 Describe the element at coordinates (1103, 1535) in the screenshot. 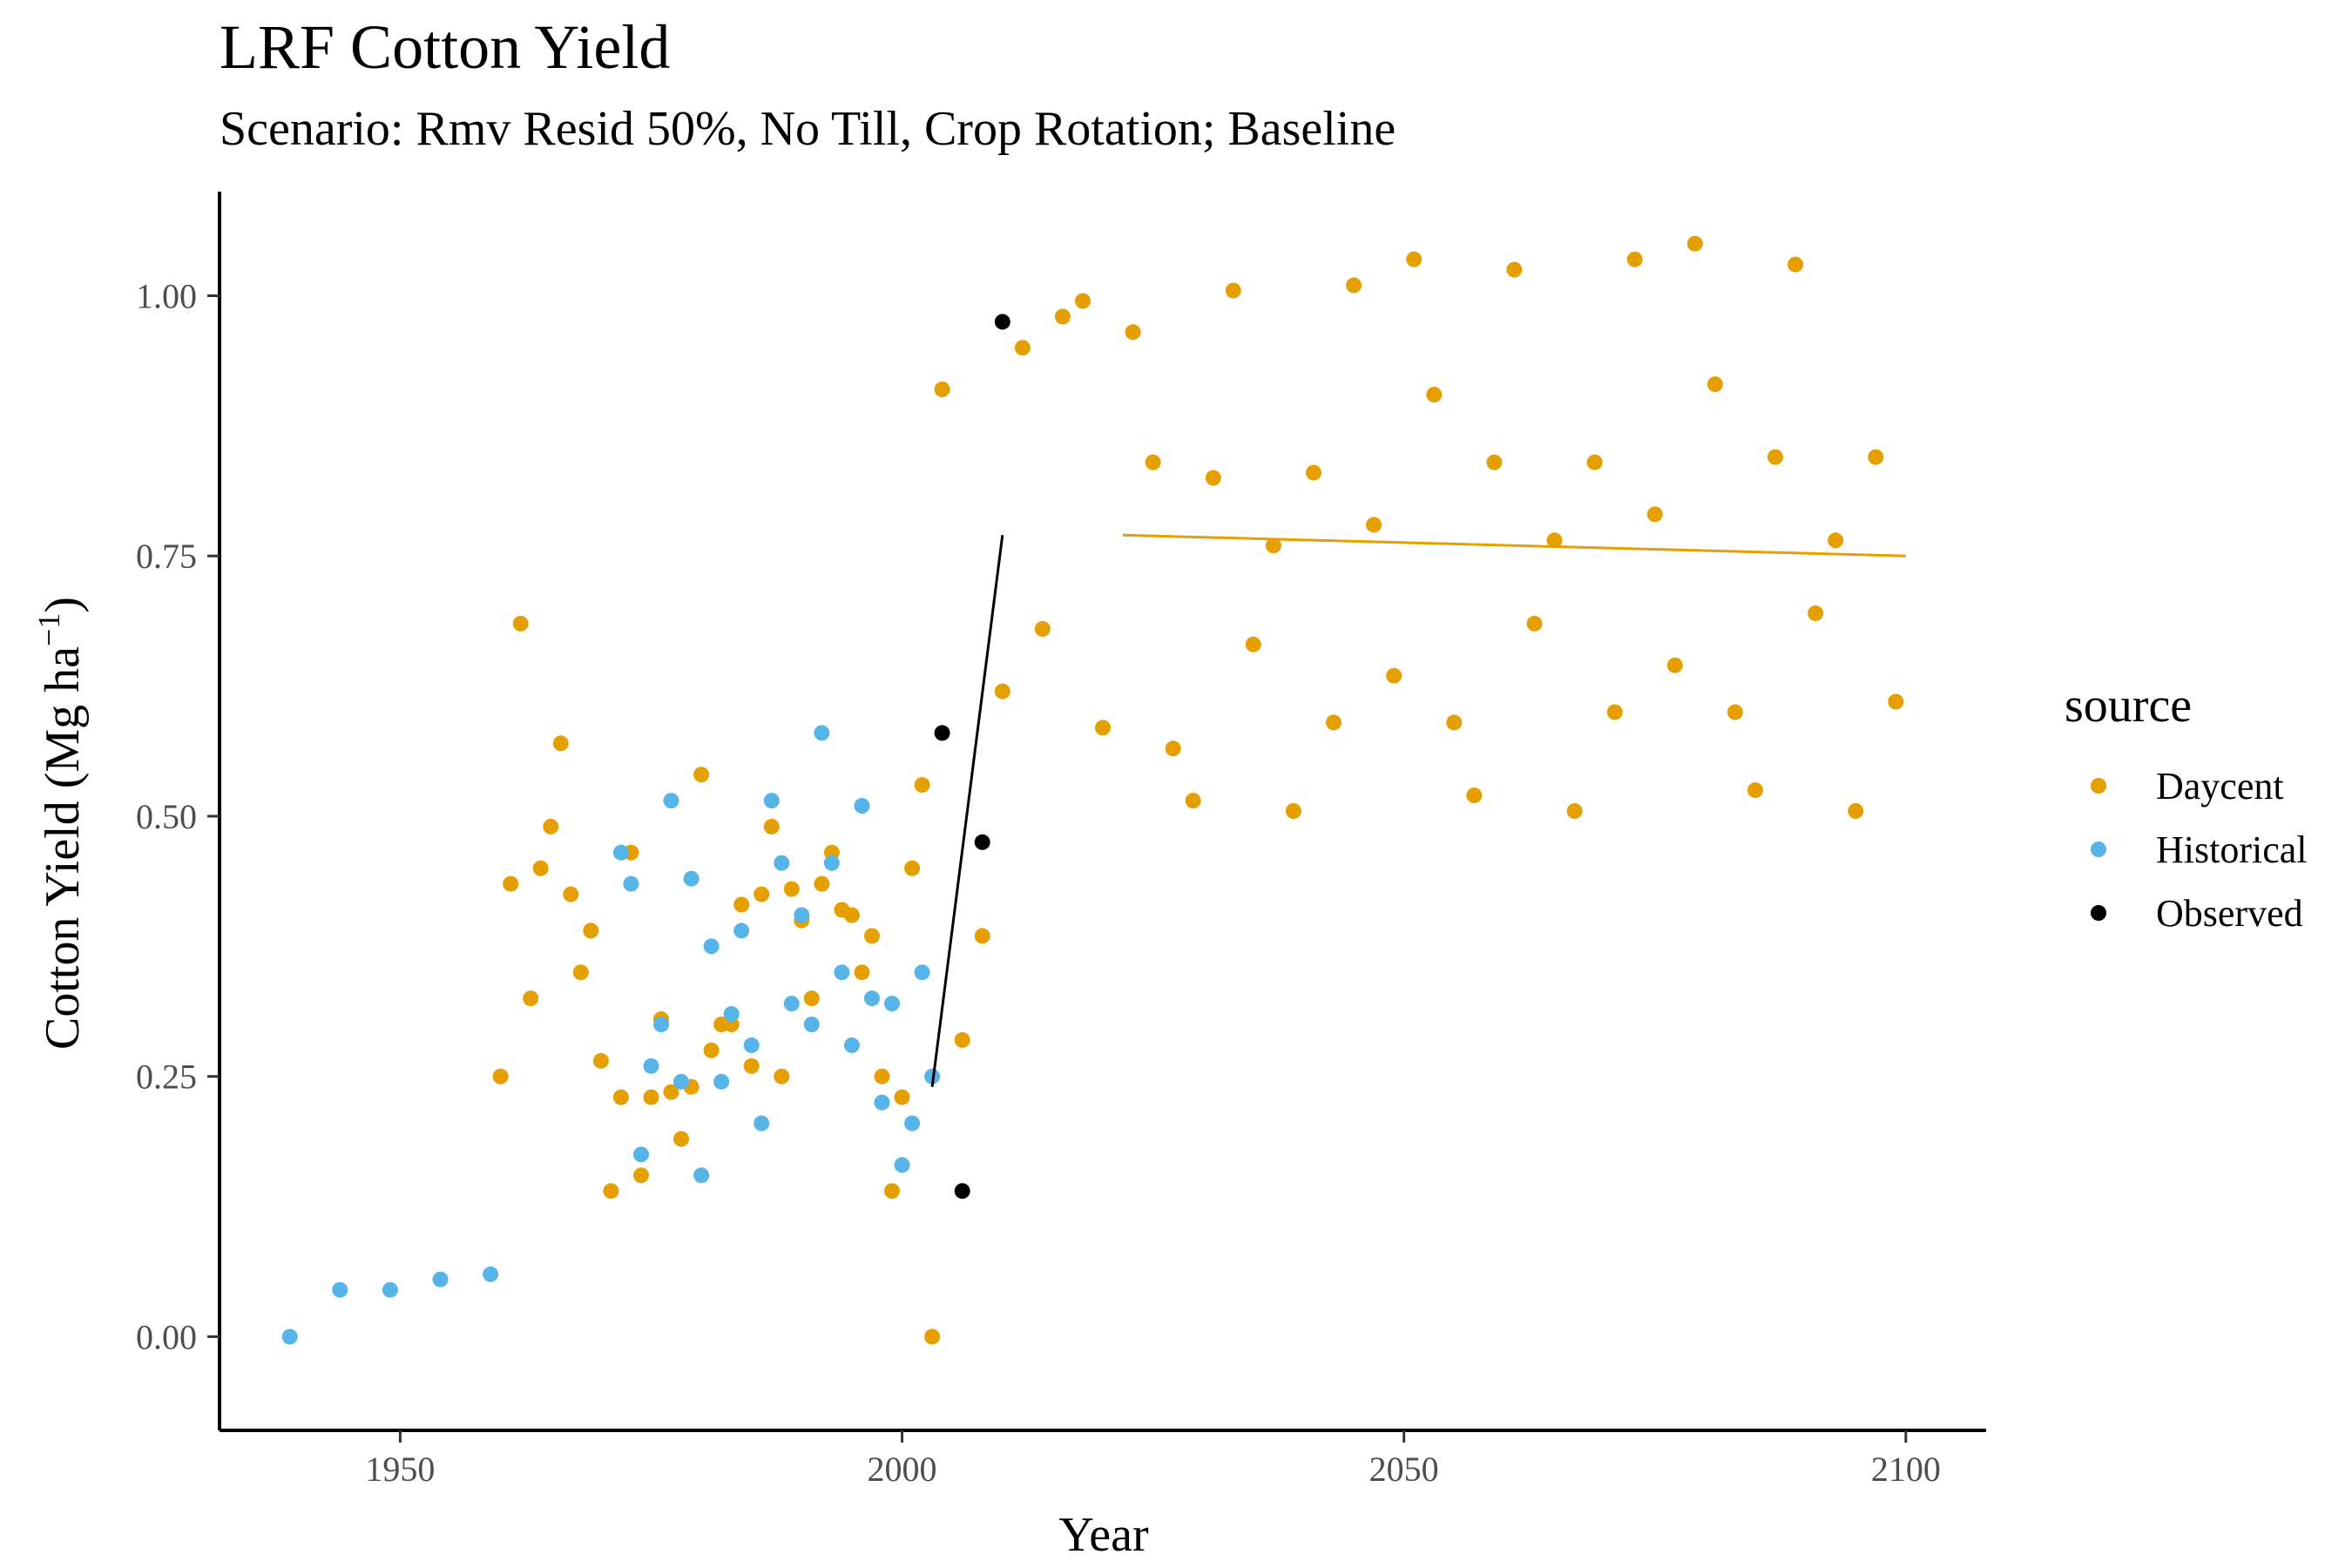

I see `x-axis-title: Year` at that location.